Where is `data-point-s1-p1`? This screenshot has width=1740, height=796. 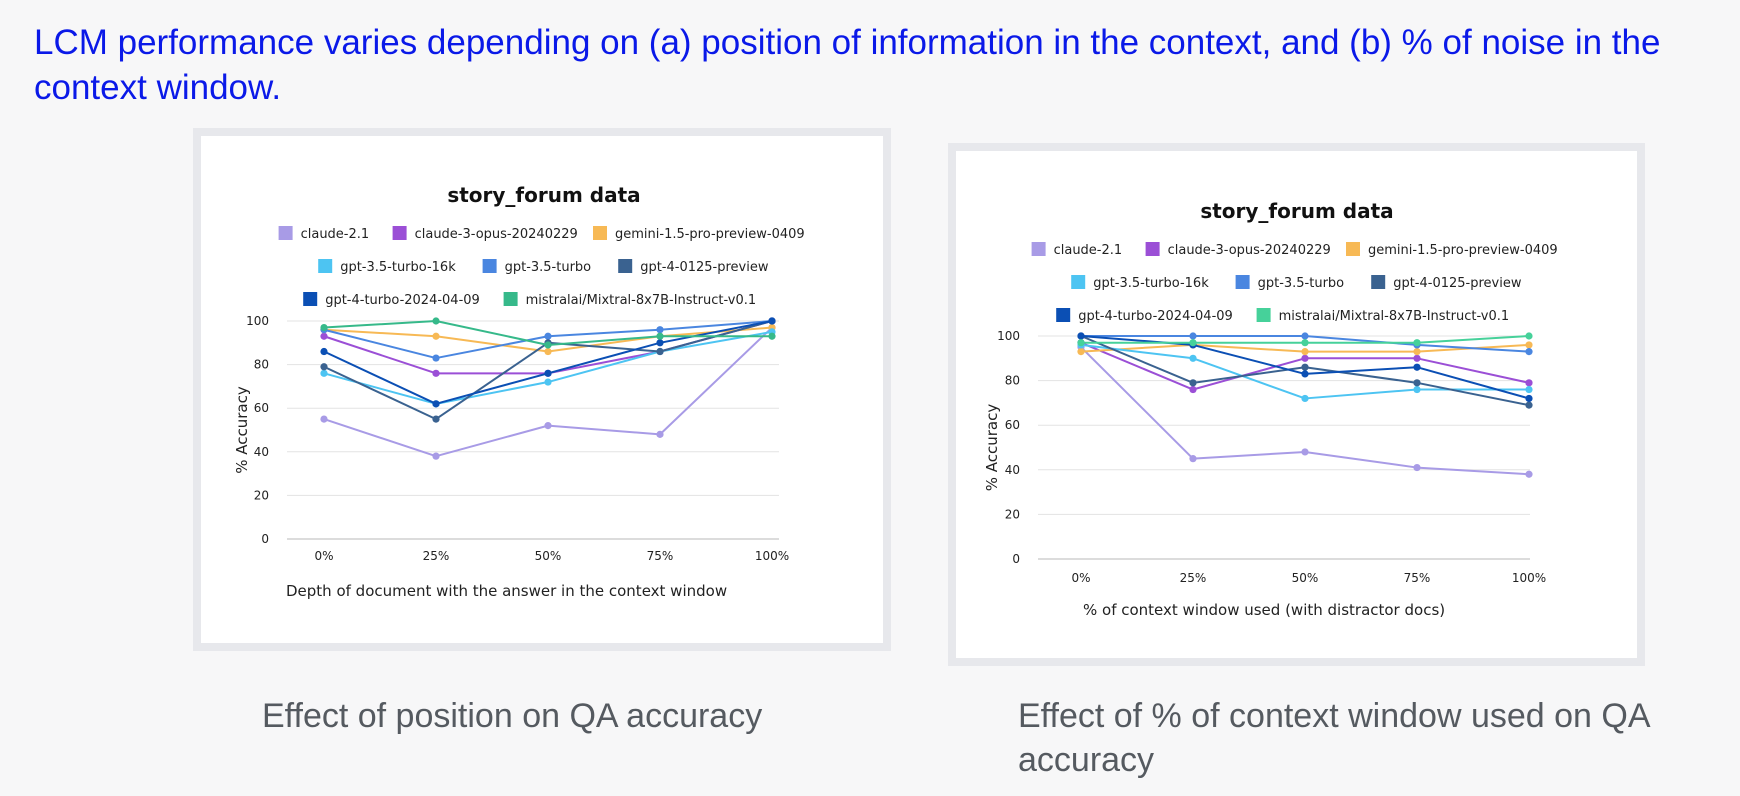 data-point-s1-p1 is located at coordinates (1193, 389).